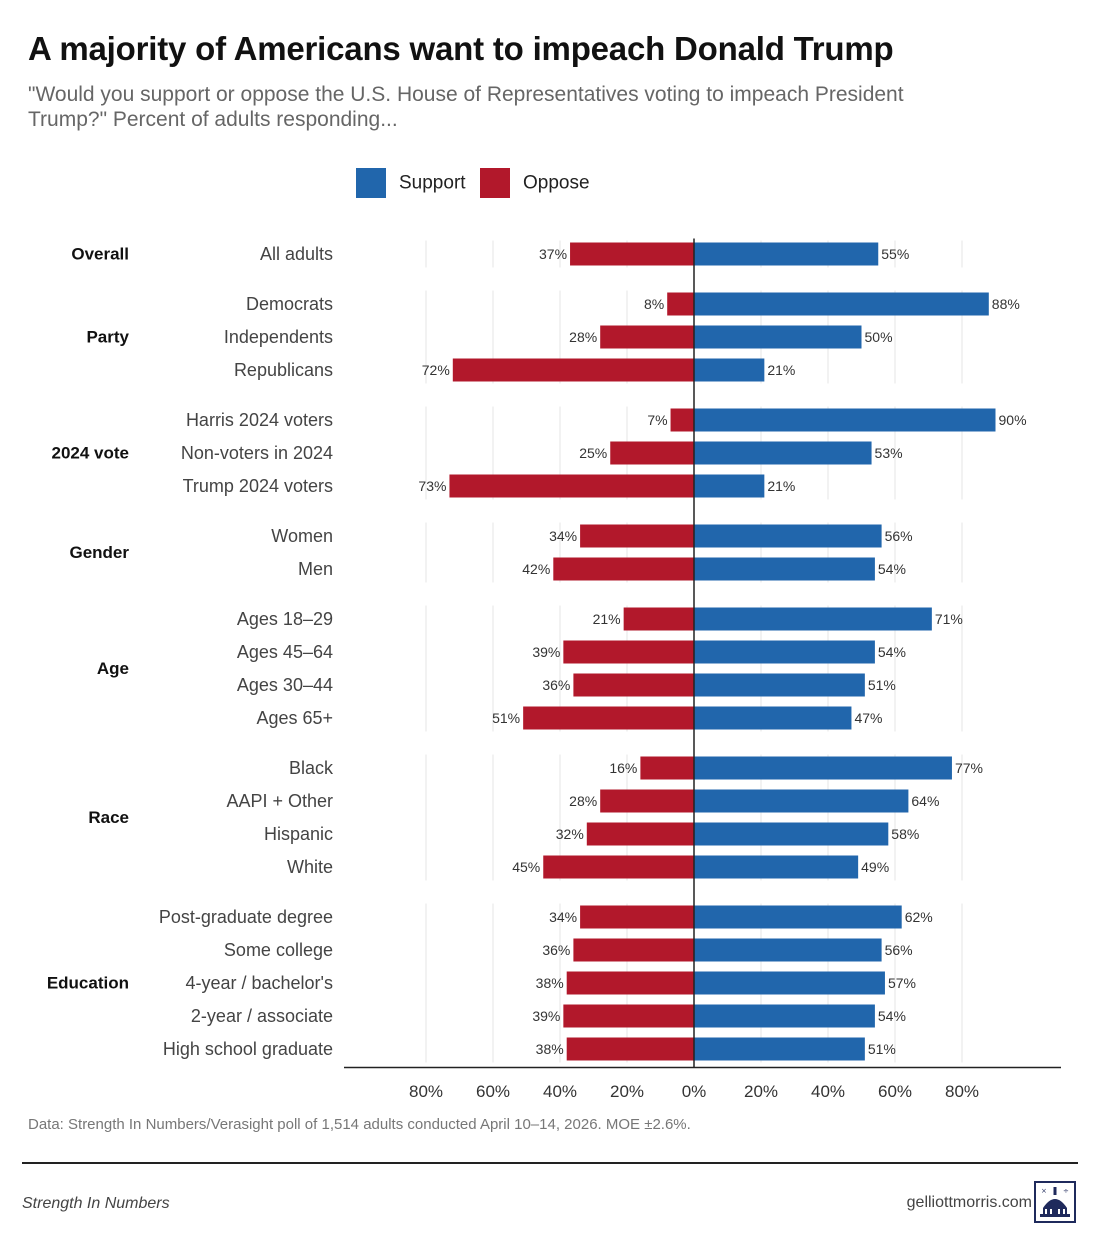 The image size is (1100, 1238). Describe the element at coordinates (657, 420) in the screenshot. I see `oppose-value-label: 7%` at that location.